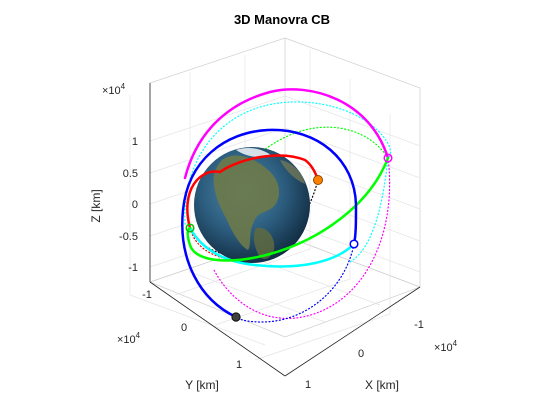  I want to click on x-tick-label: 0, so click(361, 354).